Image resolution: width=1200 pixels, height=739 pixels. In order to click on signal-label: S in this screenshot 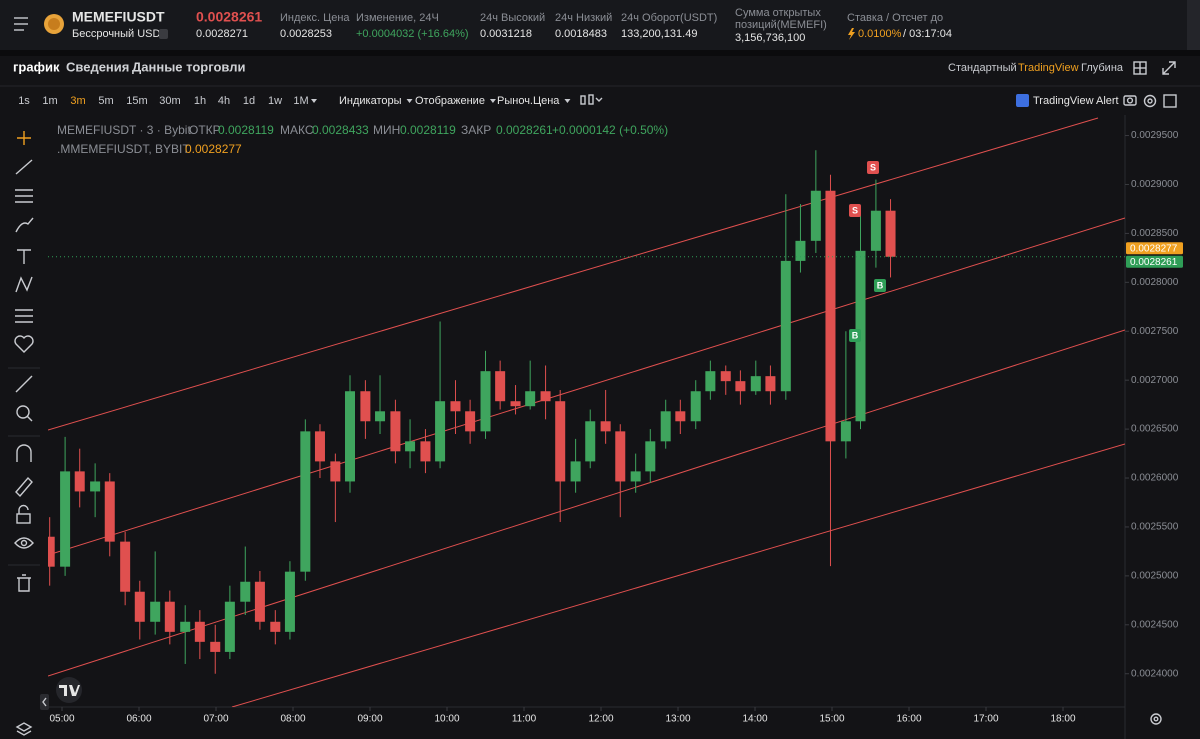, I will do `click(855, 210)`.